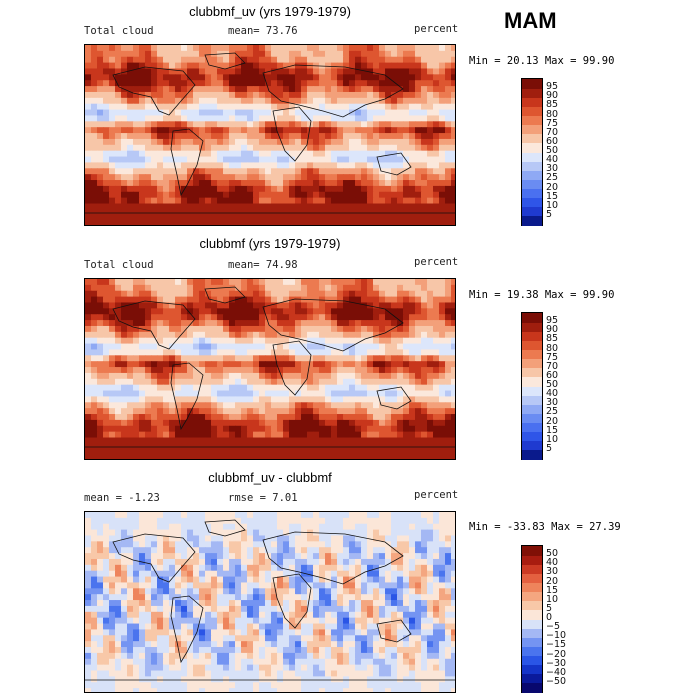  What do you see at coordinates (532, 166) in the screenshot?
I see `colorbar-box` at bounding box center [532, 166].